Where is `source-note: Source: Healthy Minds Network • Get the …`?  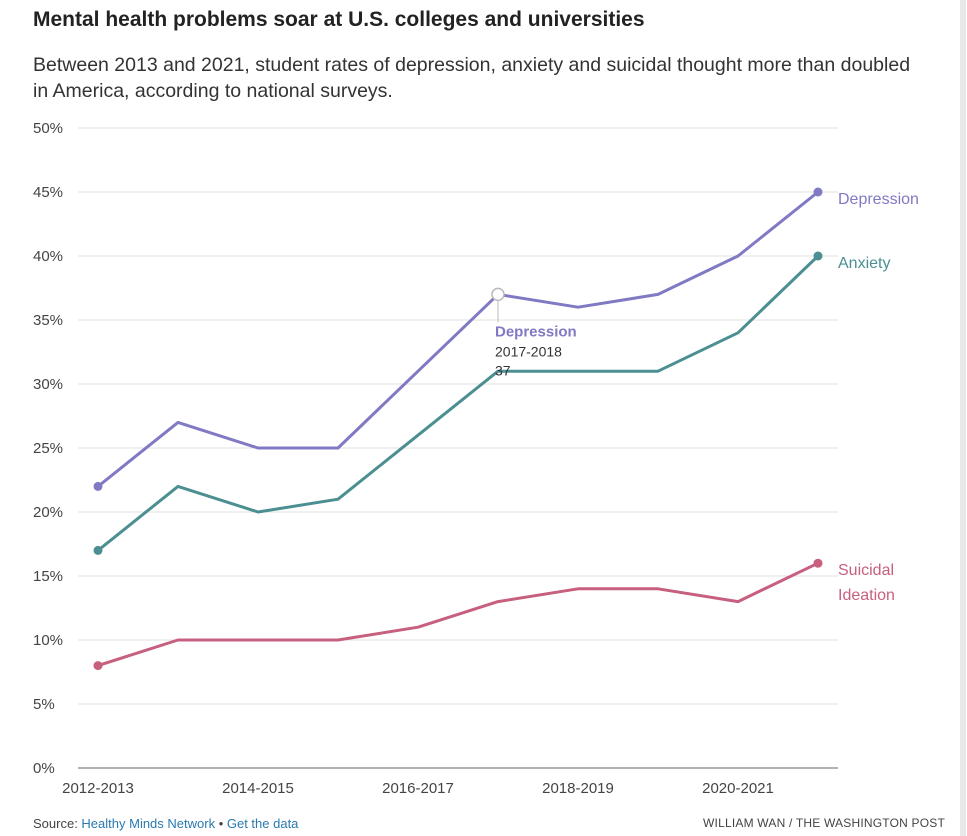 source-note: Source: Healthy Minds Network • Get the … is located at coordinates (165, 823).